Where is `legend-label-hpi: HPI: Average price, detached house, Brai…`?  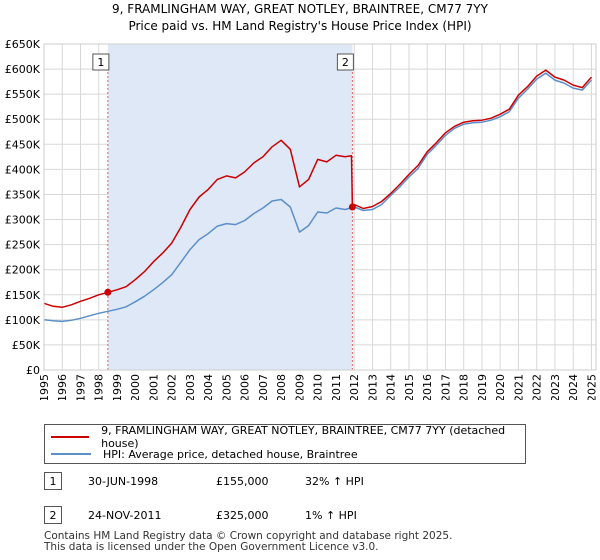
legend-label-hpi: HPI: Average price, detached house, Brai… is located at coordinates (230, 454).